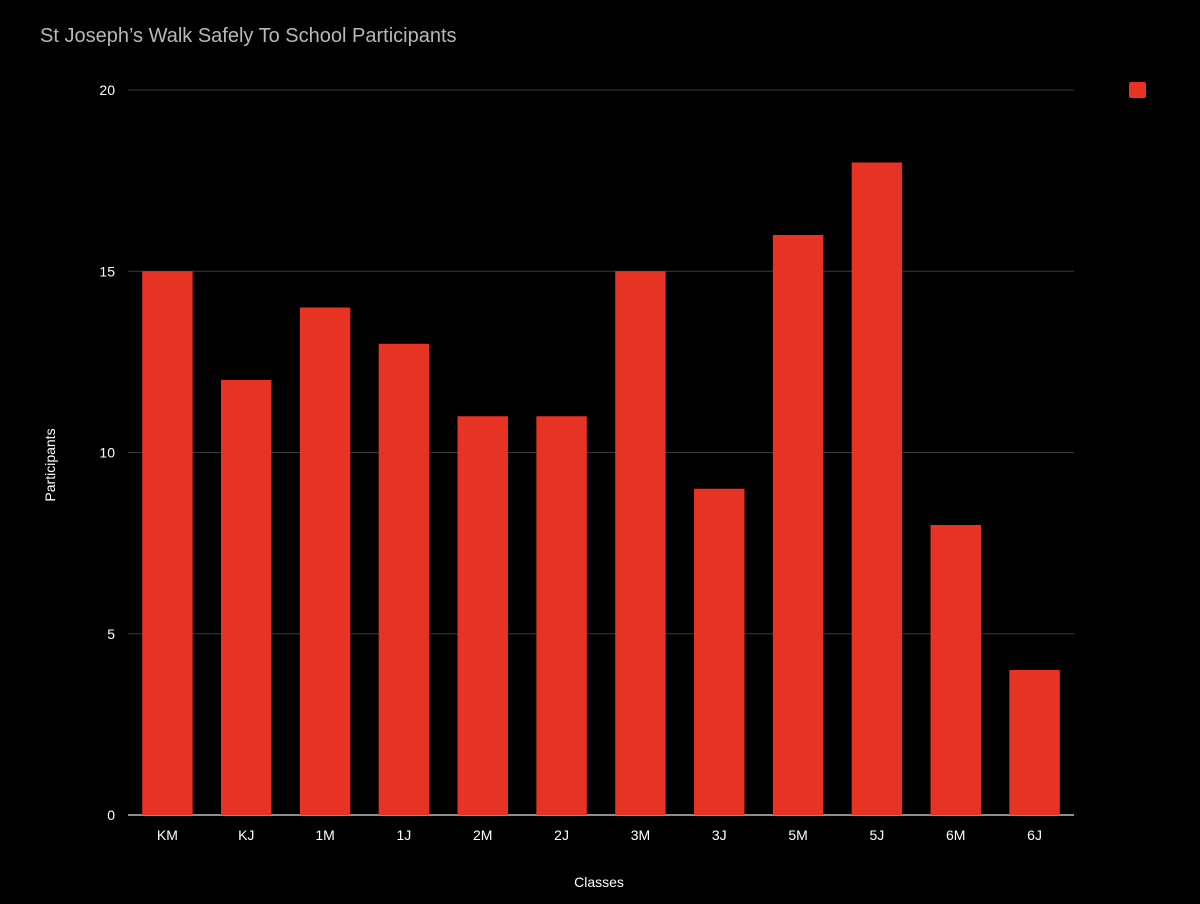 The height and width of the screenshot is (904, 1200). I want to click on x-tick-label: 5M, so click(797, 835).